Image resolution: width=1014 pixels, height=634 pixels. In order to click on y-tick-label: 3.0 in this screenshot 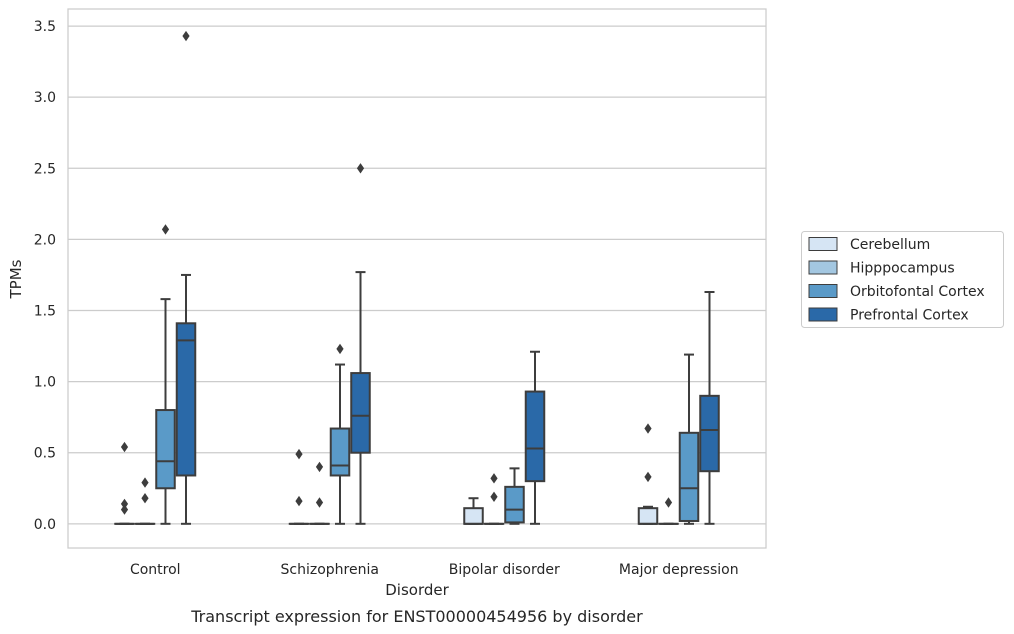, I will do `click(45, 98)`.